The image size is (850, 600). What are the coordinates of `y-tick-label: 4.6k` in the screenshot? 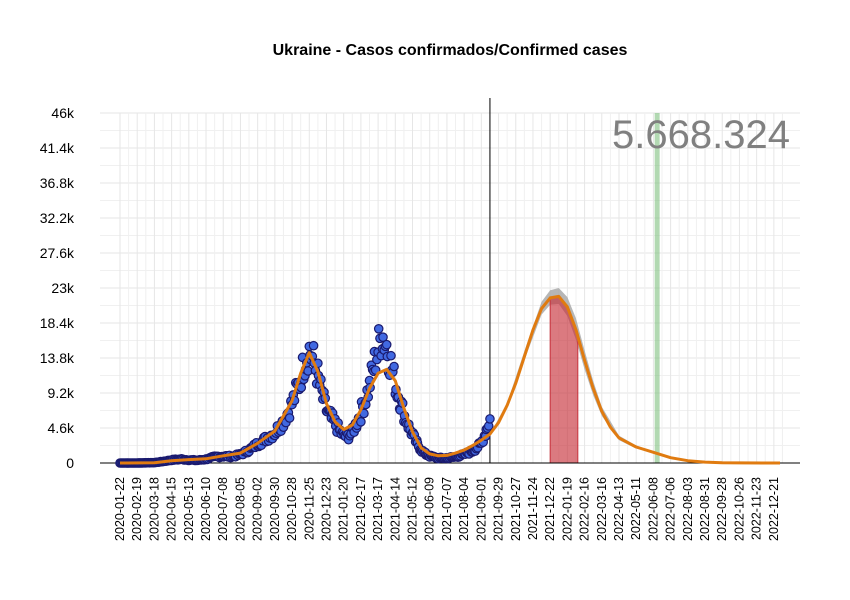 It's located at (61, 428).